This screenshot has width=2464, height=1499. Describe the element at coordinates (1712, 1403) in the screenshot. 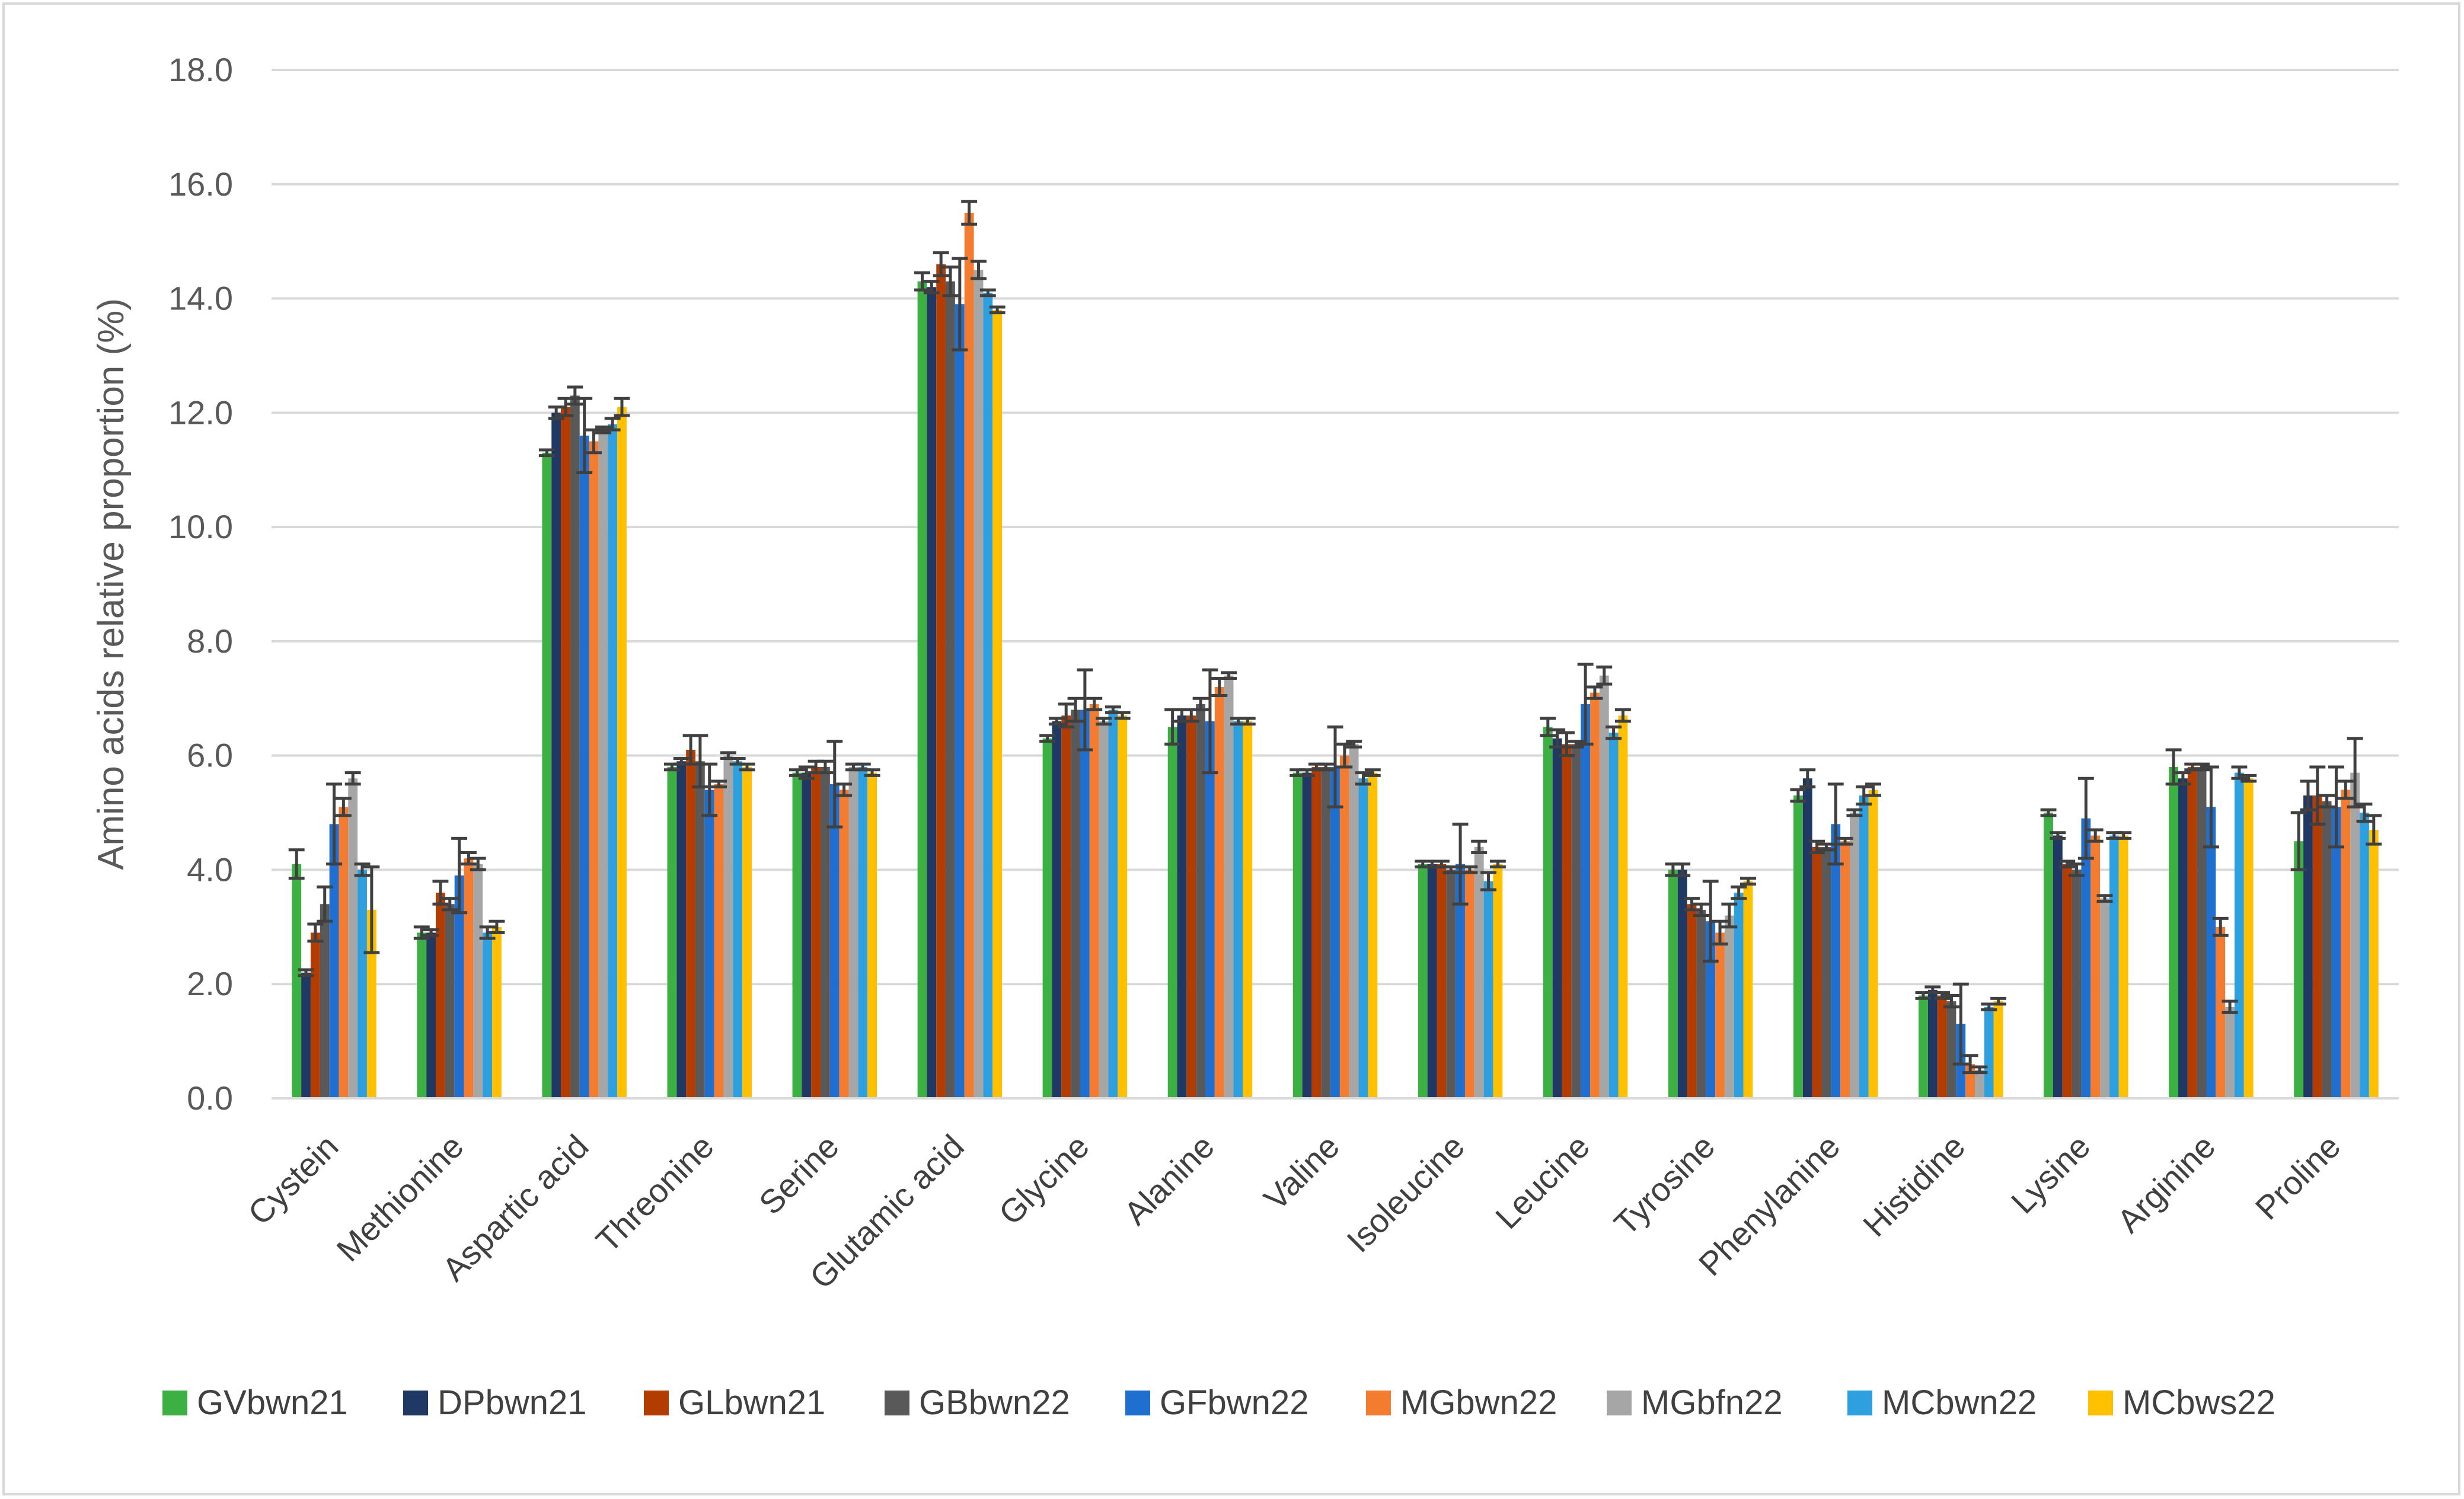

I see `legend-label: MGbfn22` at that location.